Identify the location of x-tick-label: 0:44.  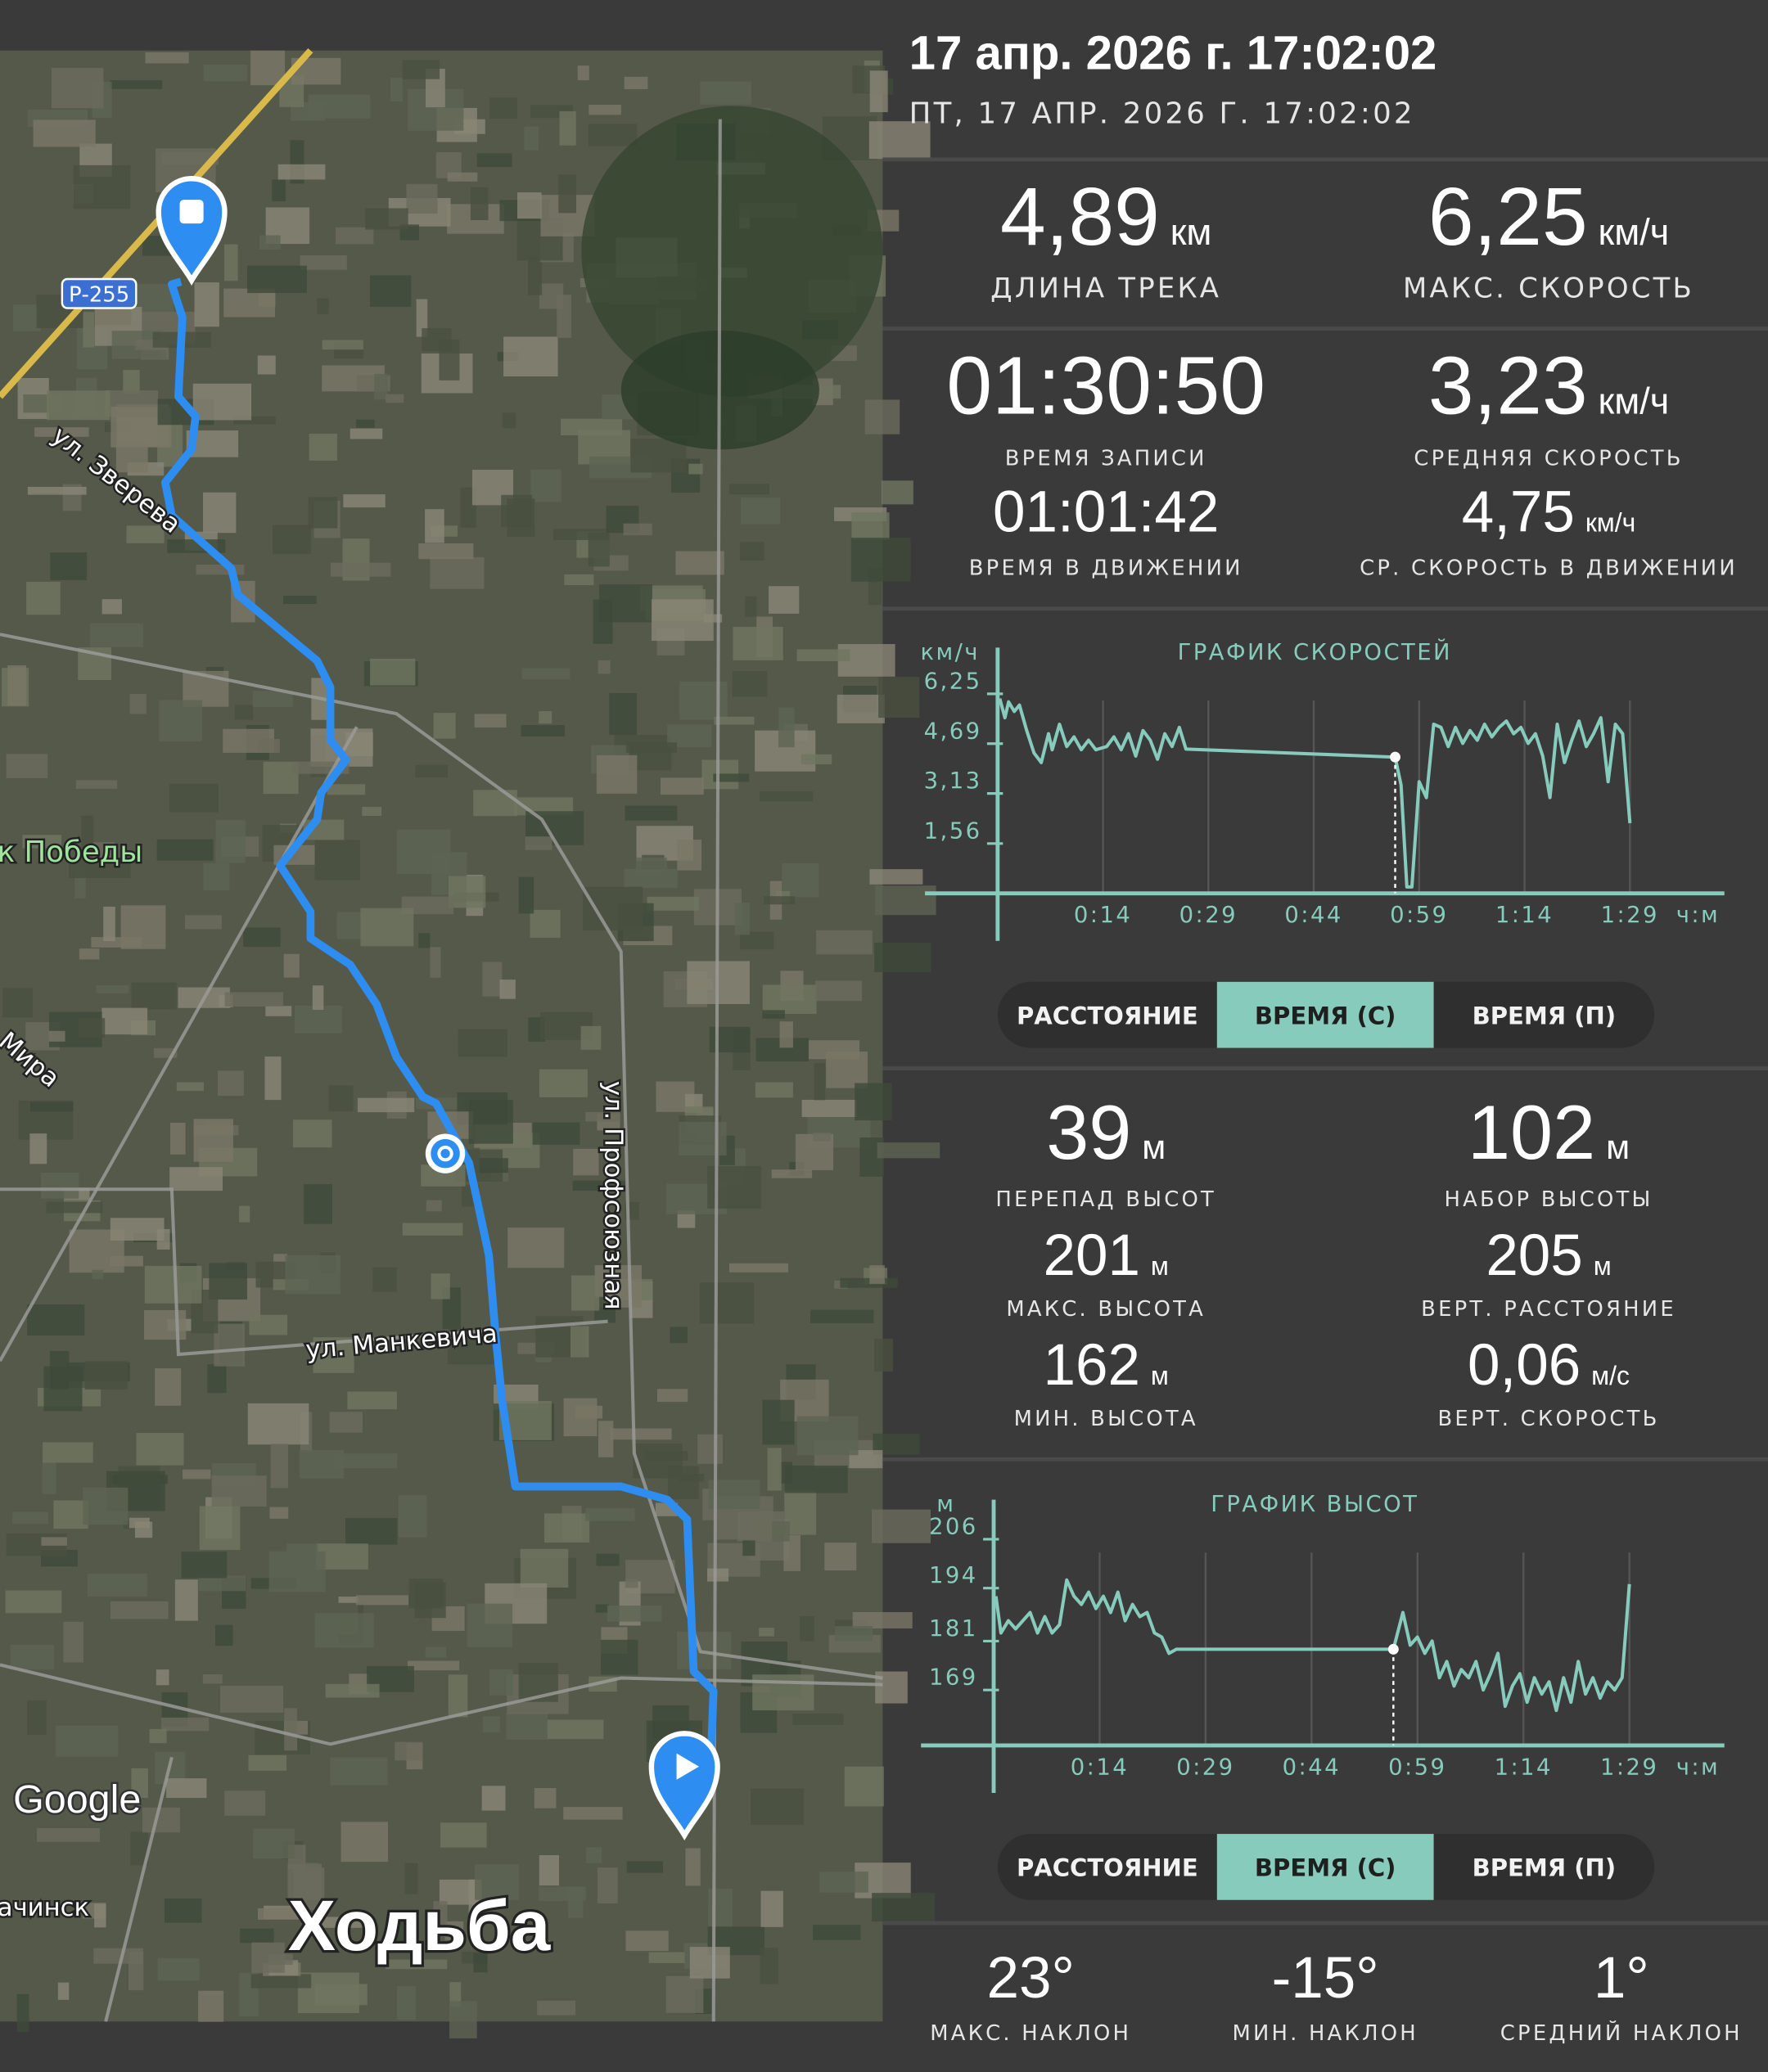
(1312, 1767).